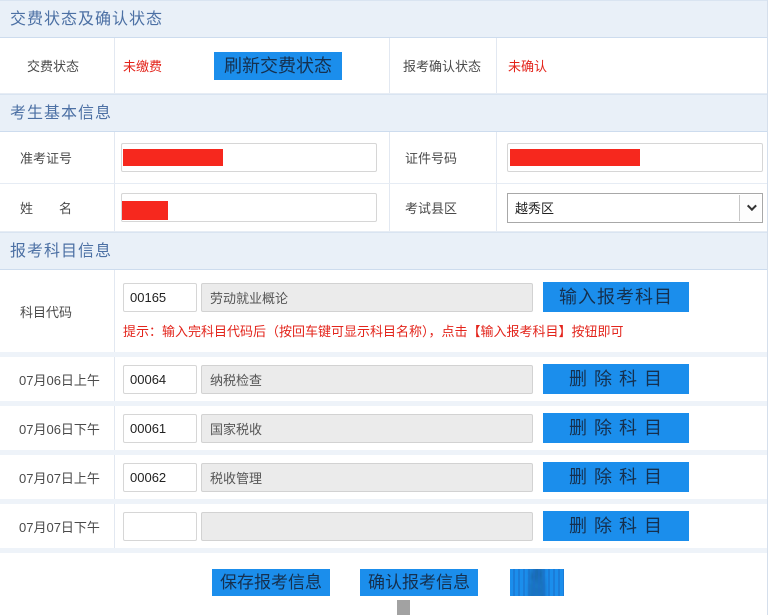 Image resolution: width=776 pixels, height=615 pixels. What do you see at coordinates (373, 331) in the screenshot?
I see `subject-code-hint: 提示：输入完科目代码后（按回车键可显示科目名称），点击【输入报考科目】按钮即可` at bounding box center [373, 331].